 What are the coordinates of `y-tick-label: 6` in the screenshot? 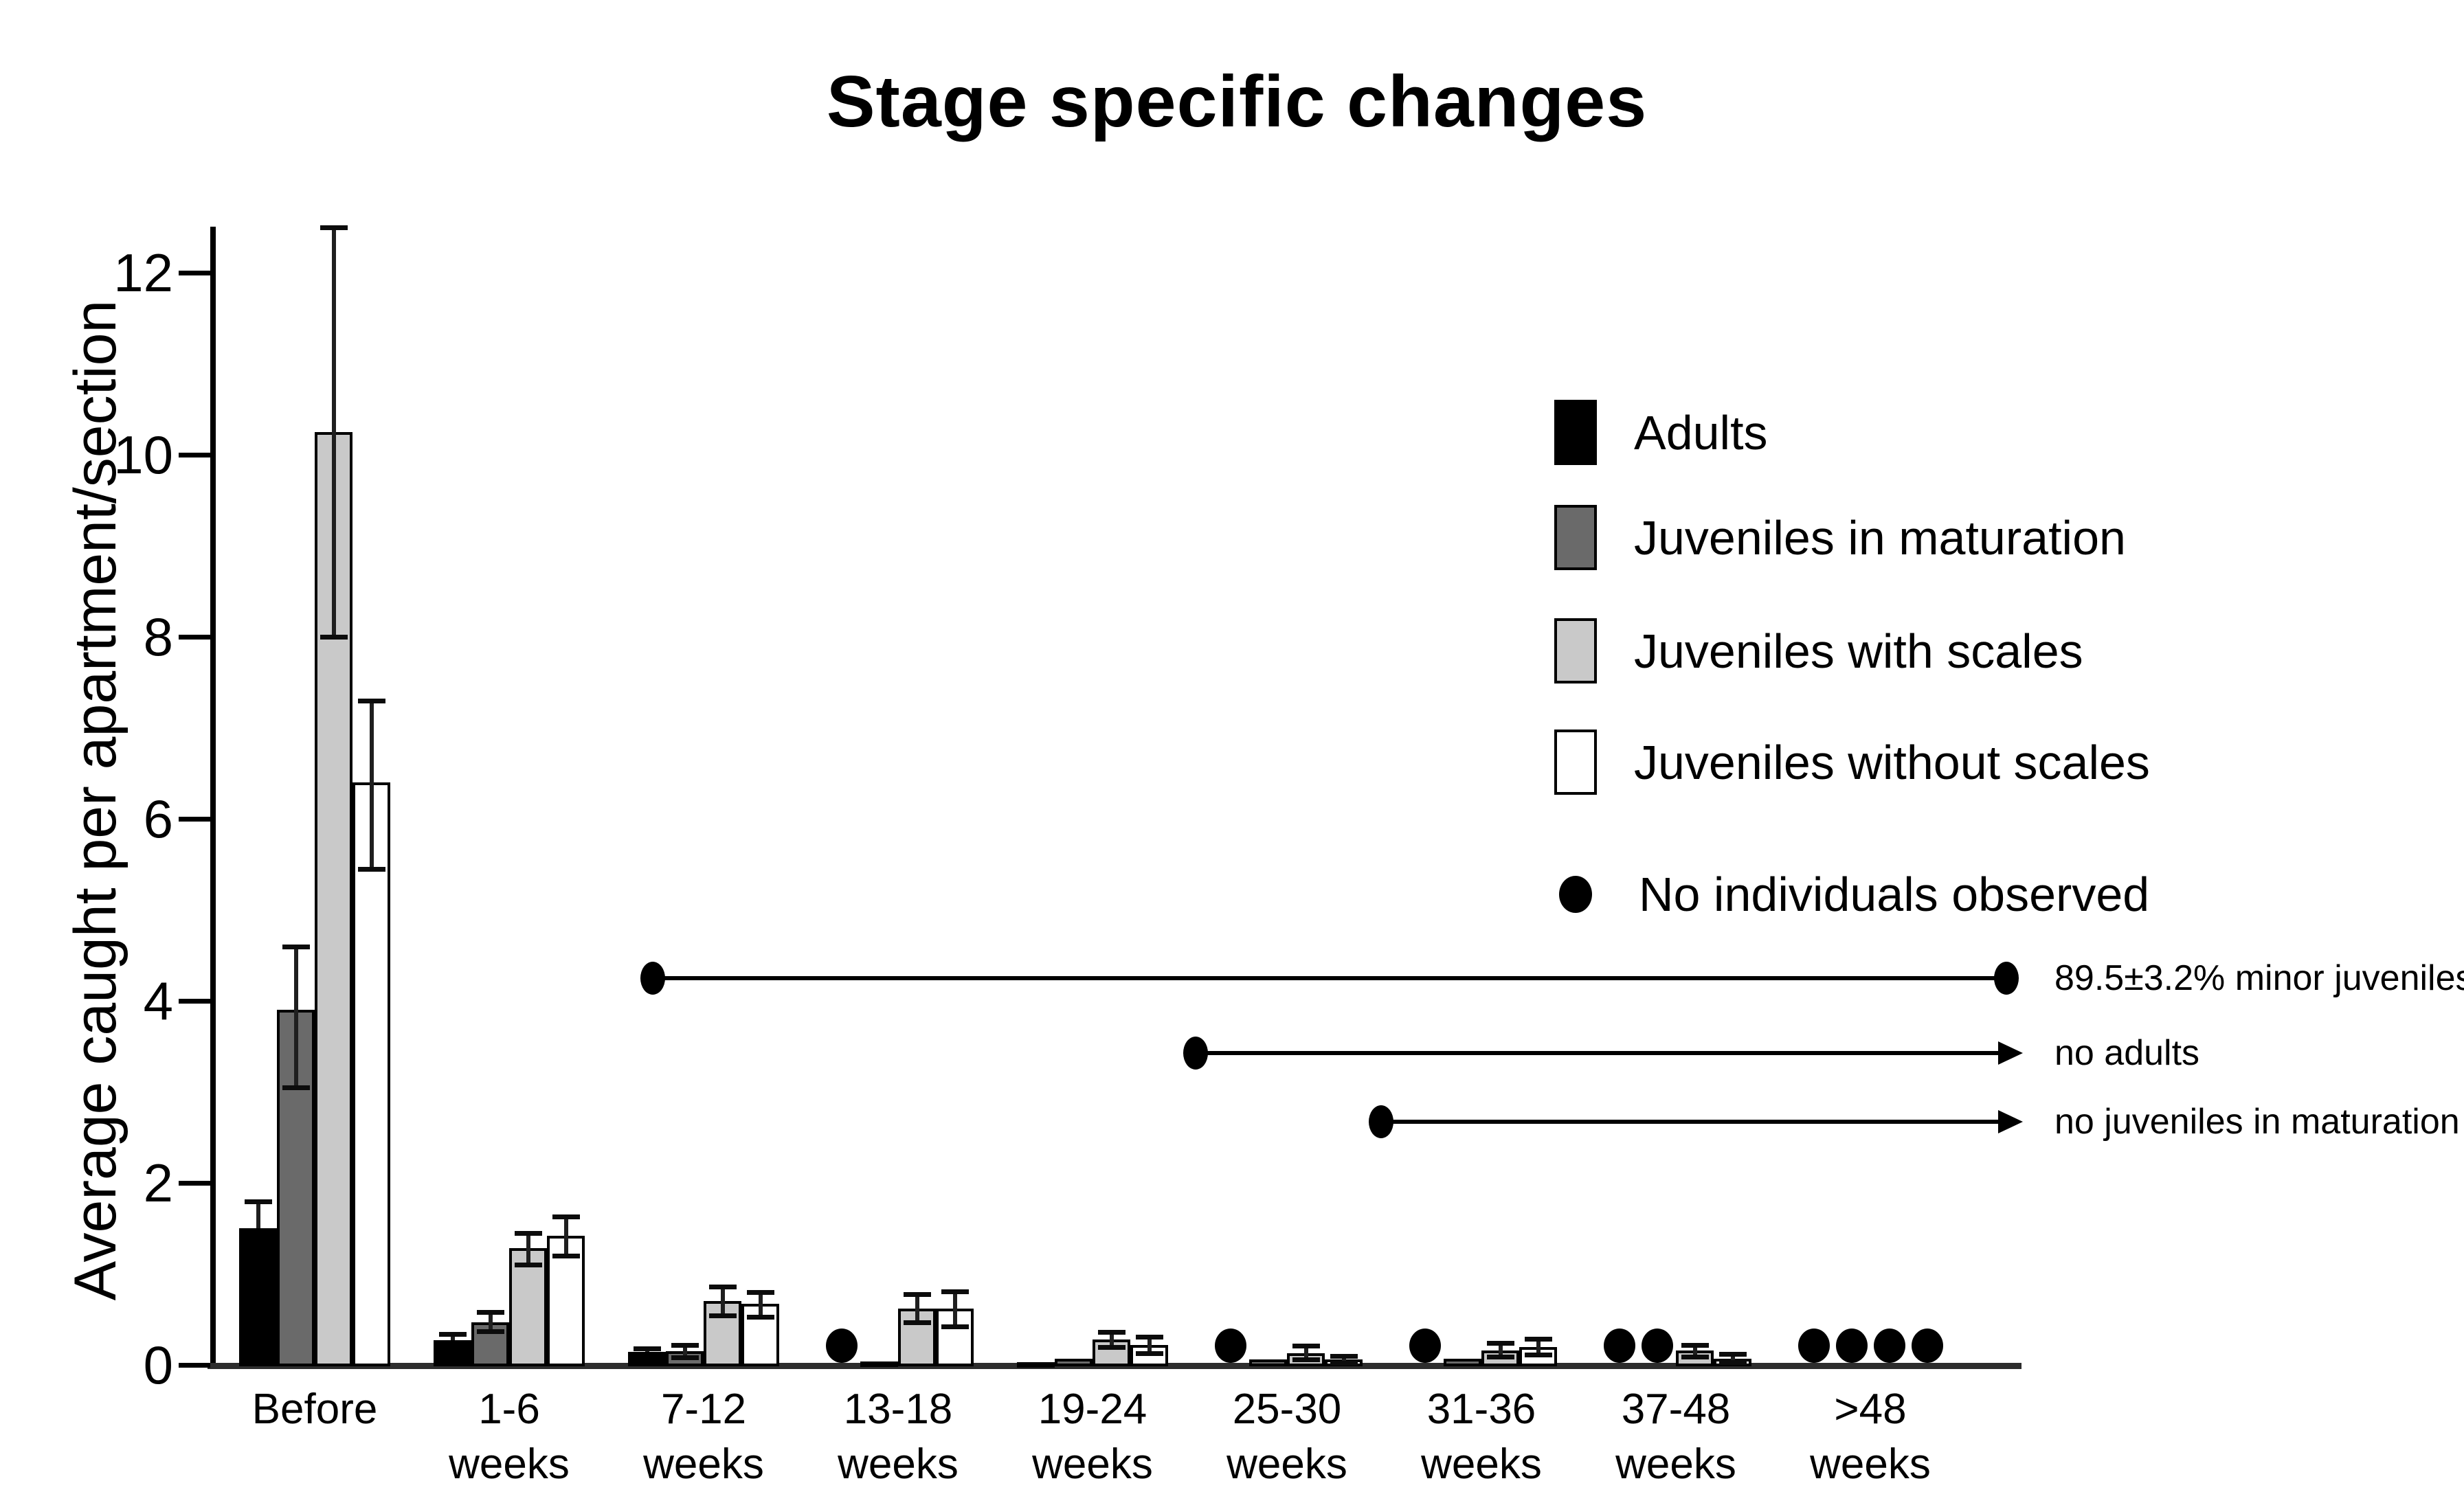 It's located at (158, 819).